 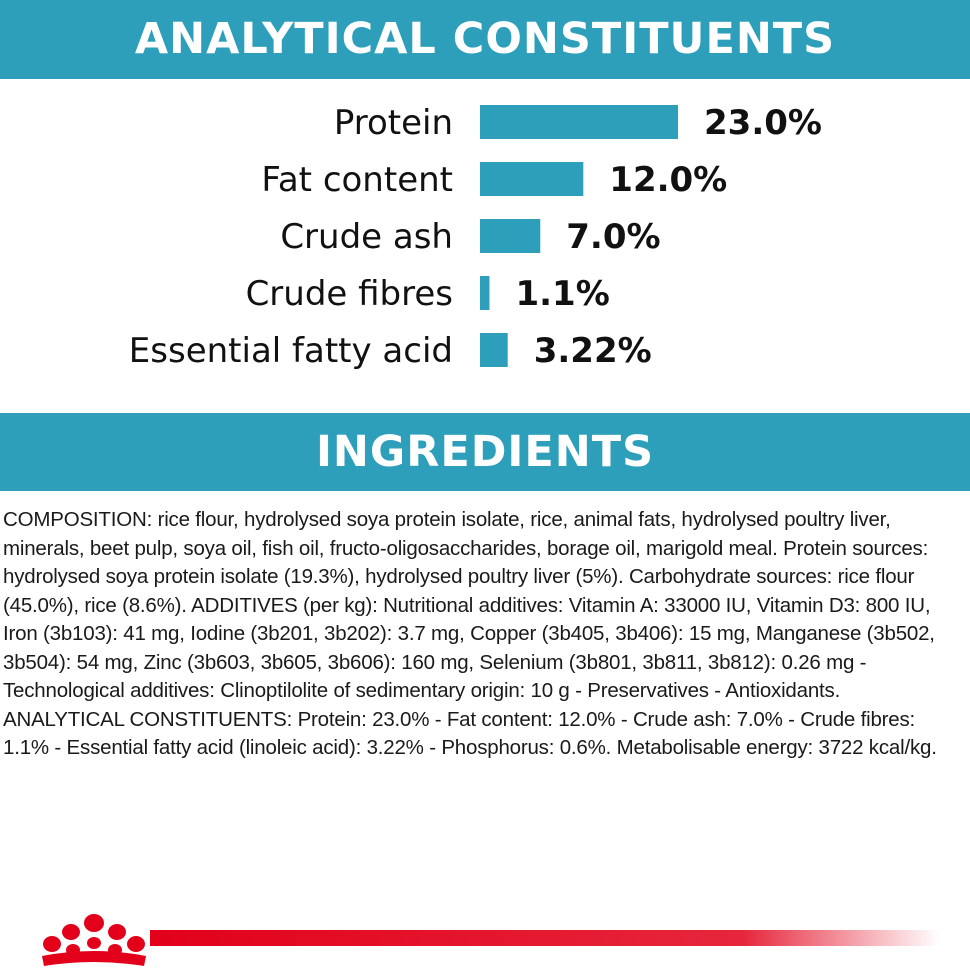 I want to click on category-label: Protein, so click(x=393, y=123).